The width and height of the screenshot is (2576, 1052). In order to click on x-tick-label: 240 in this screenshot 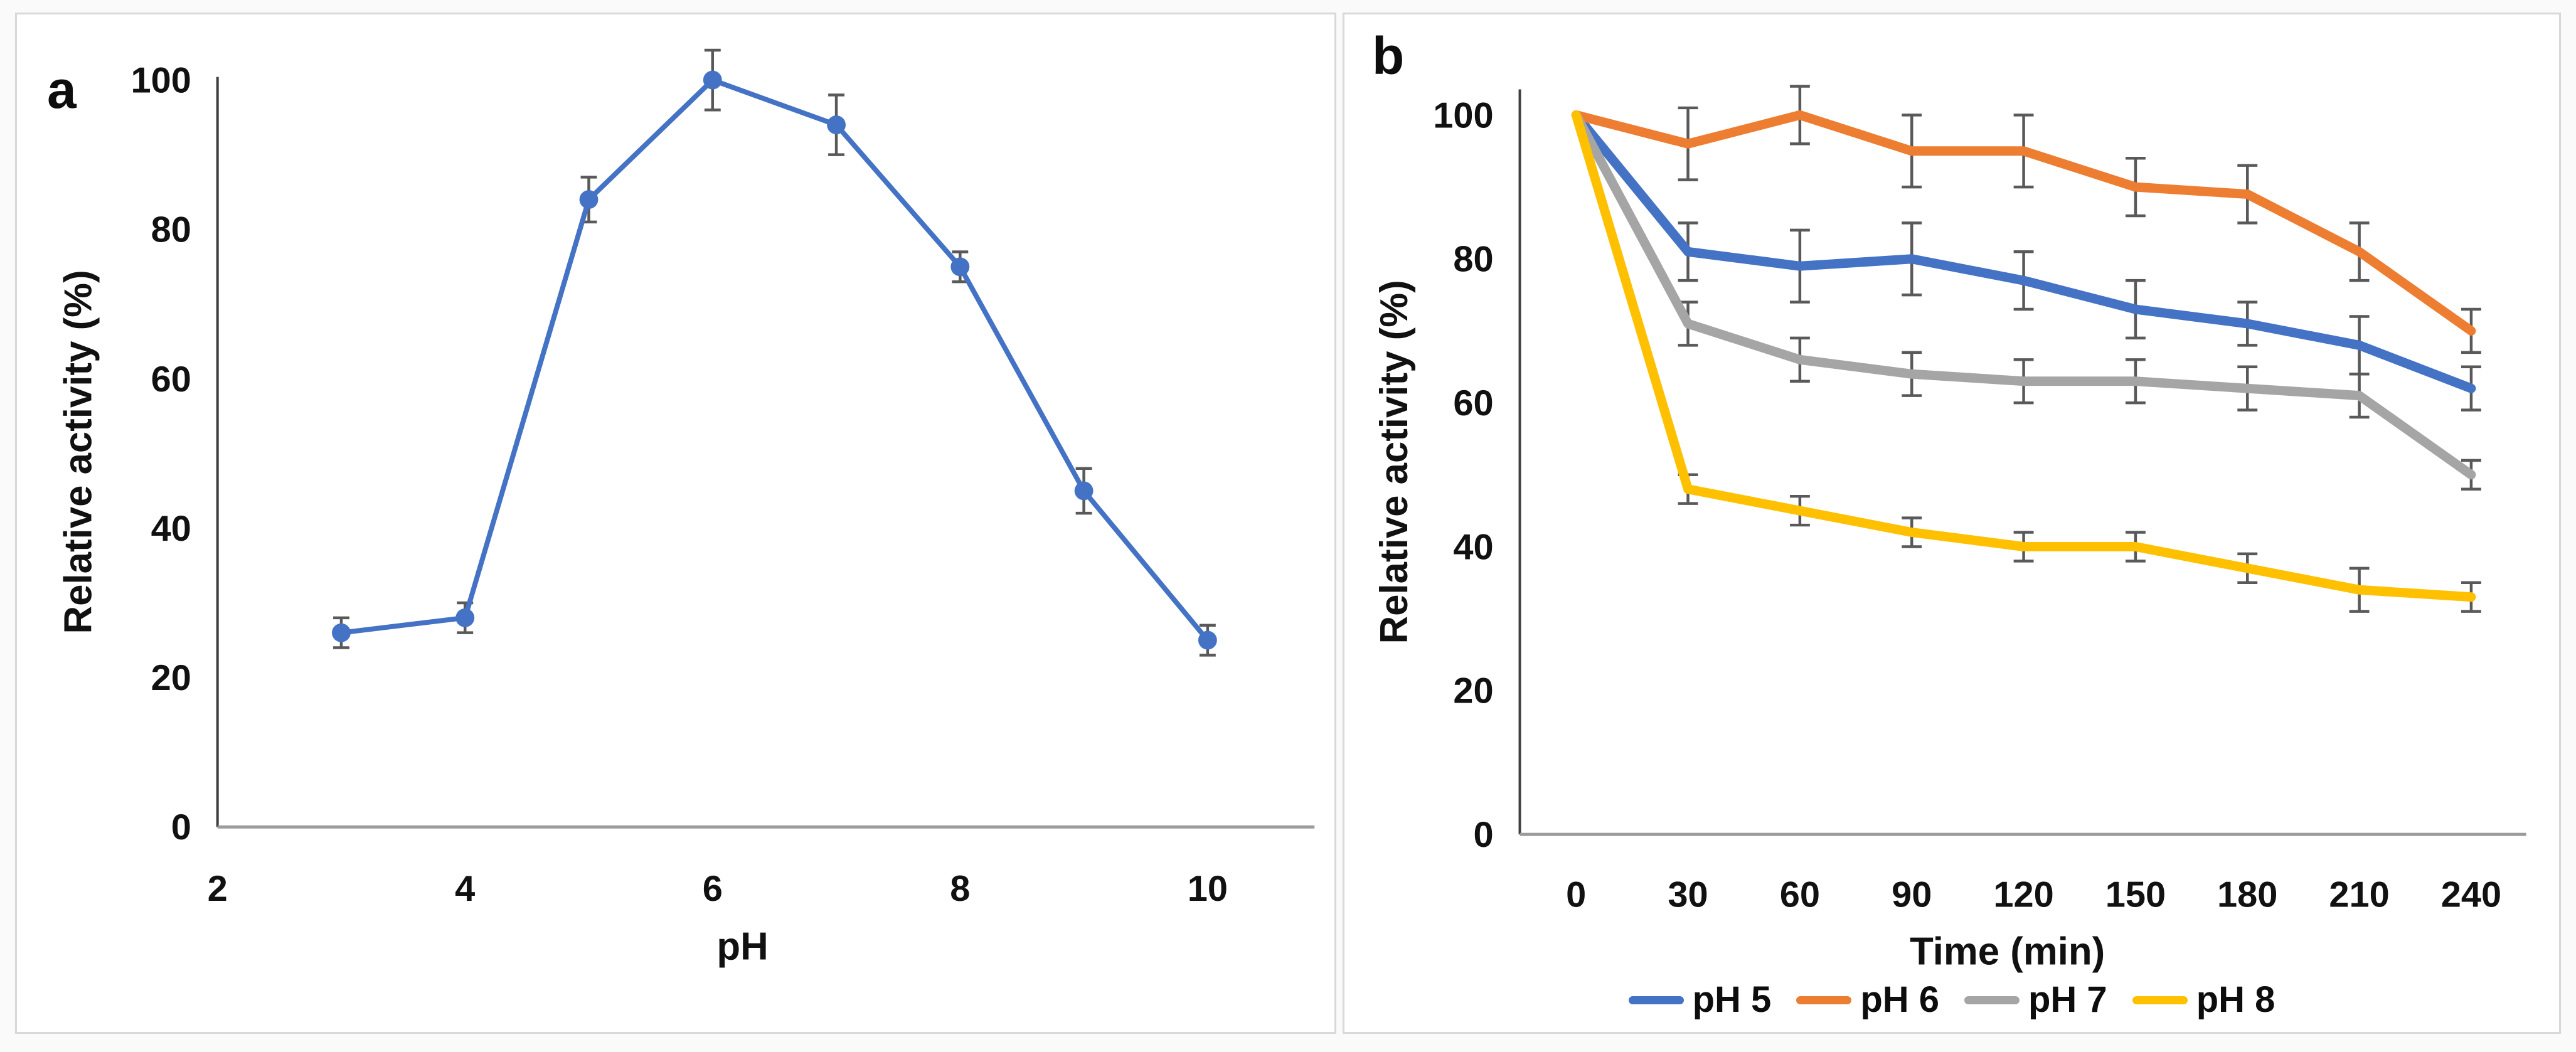, I will do `click(2471, 895)`.